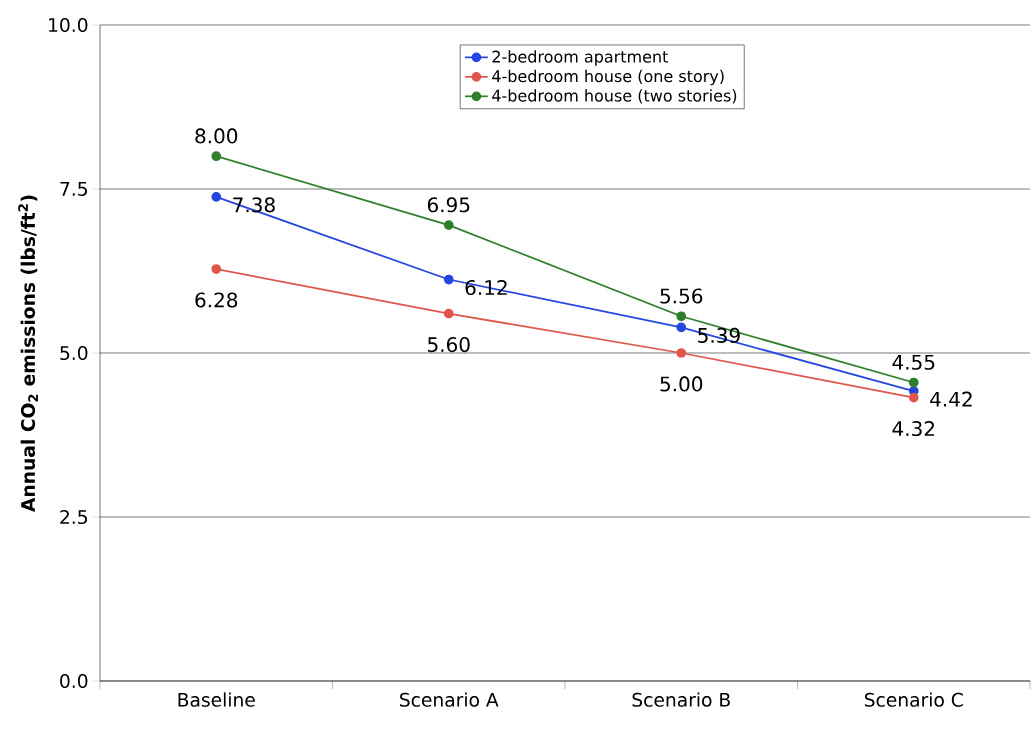  I want to click on y-tick-label: 5.0, so click(74, 353).